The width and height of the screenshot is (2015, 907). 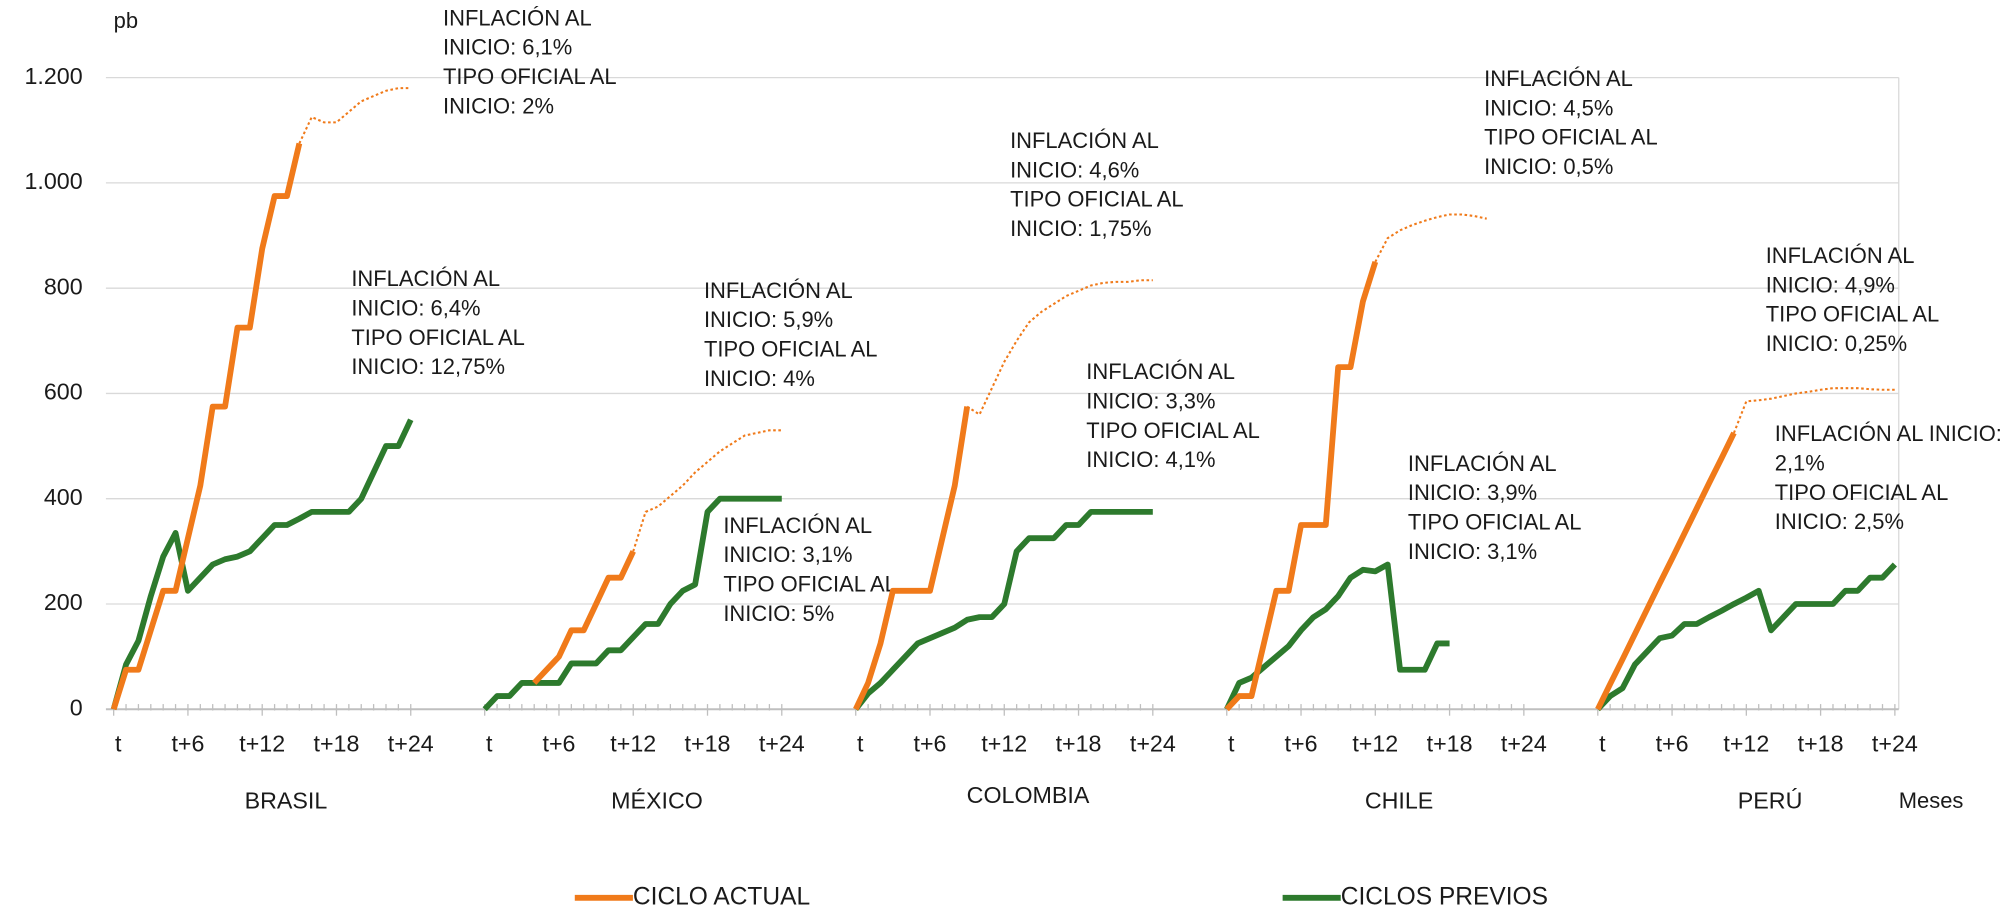 What do you see at coordinates (63, 392) in the screenshot?
I see `y-tick-label: 600` at bounding box center [63, 392].